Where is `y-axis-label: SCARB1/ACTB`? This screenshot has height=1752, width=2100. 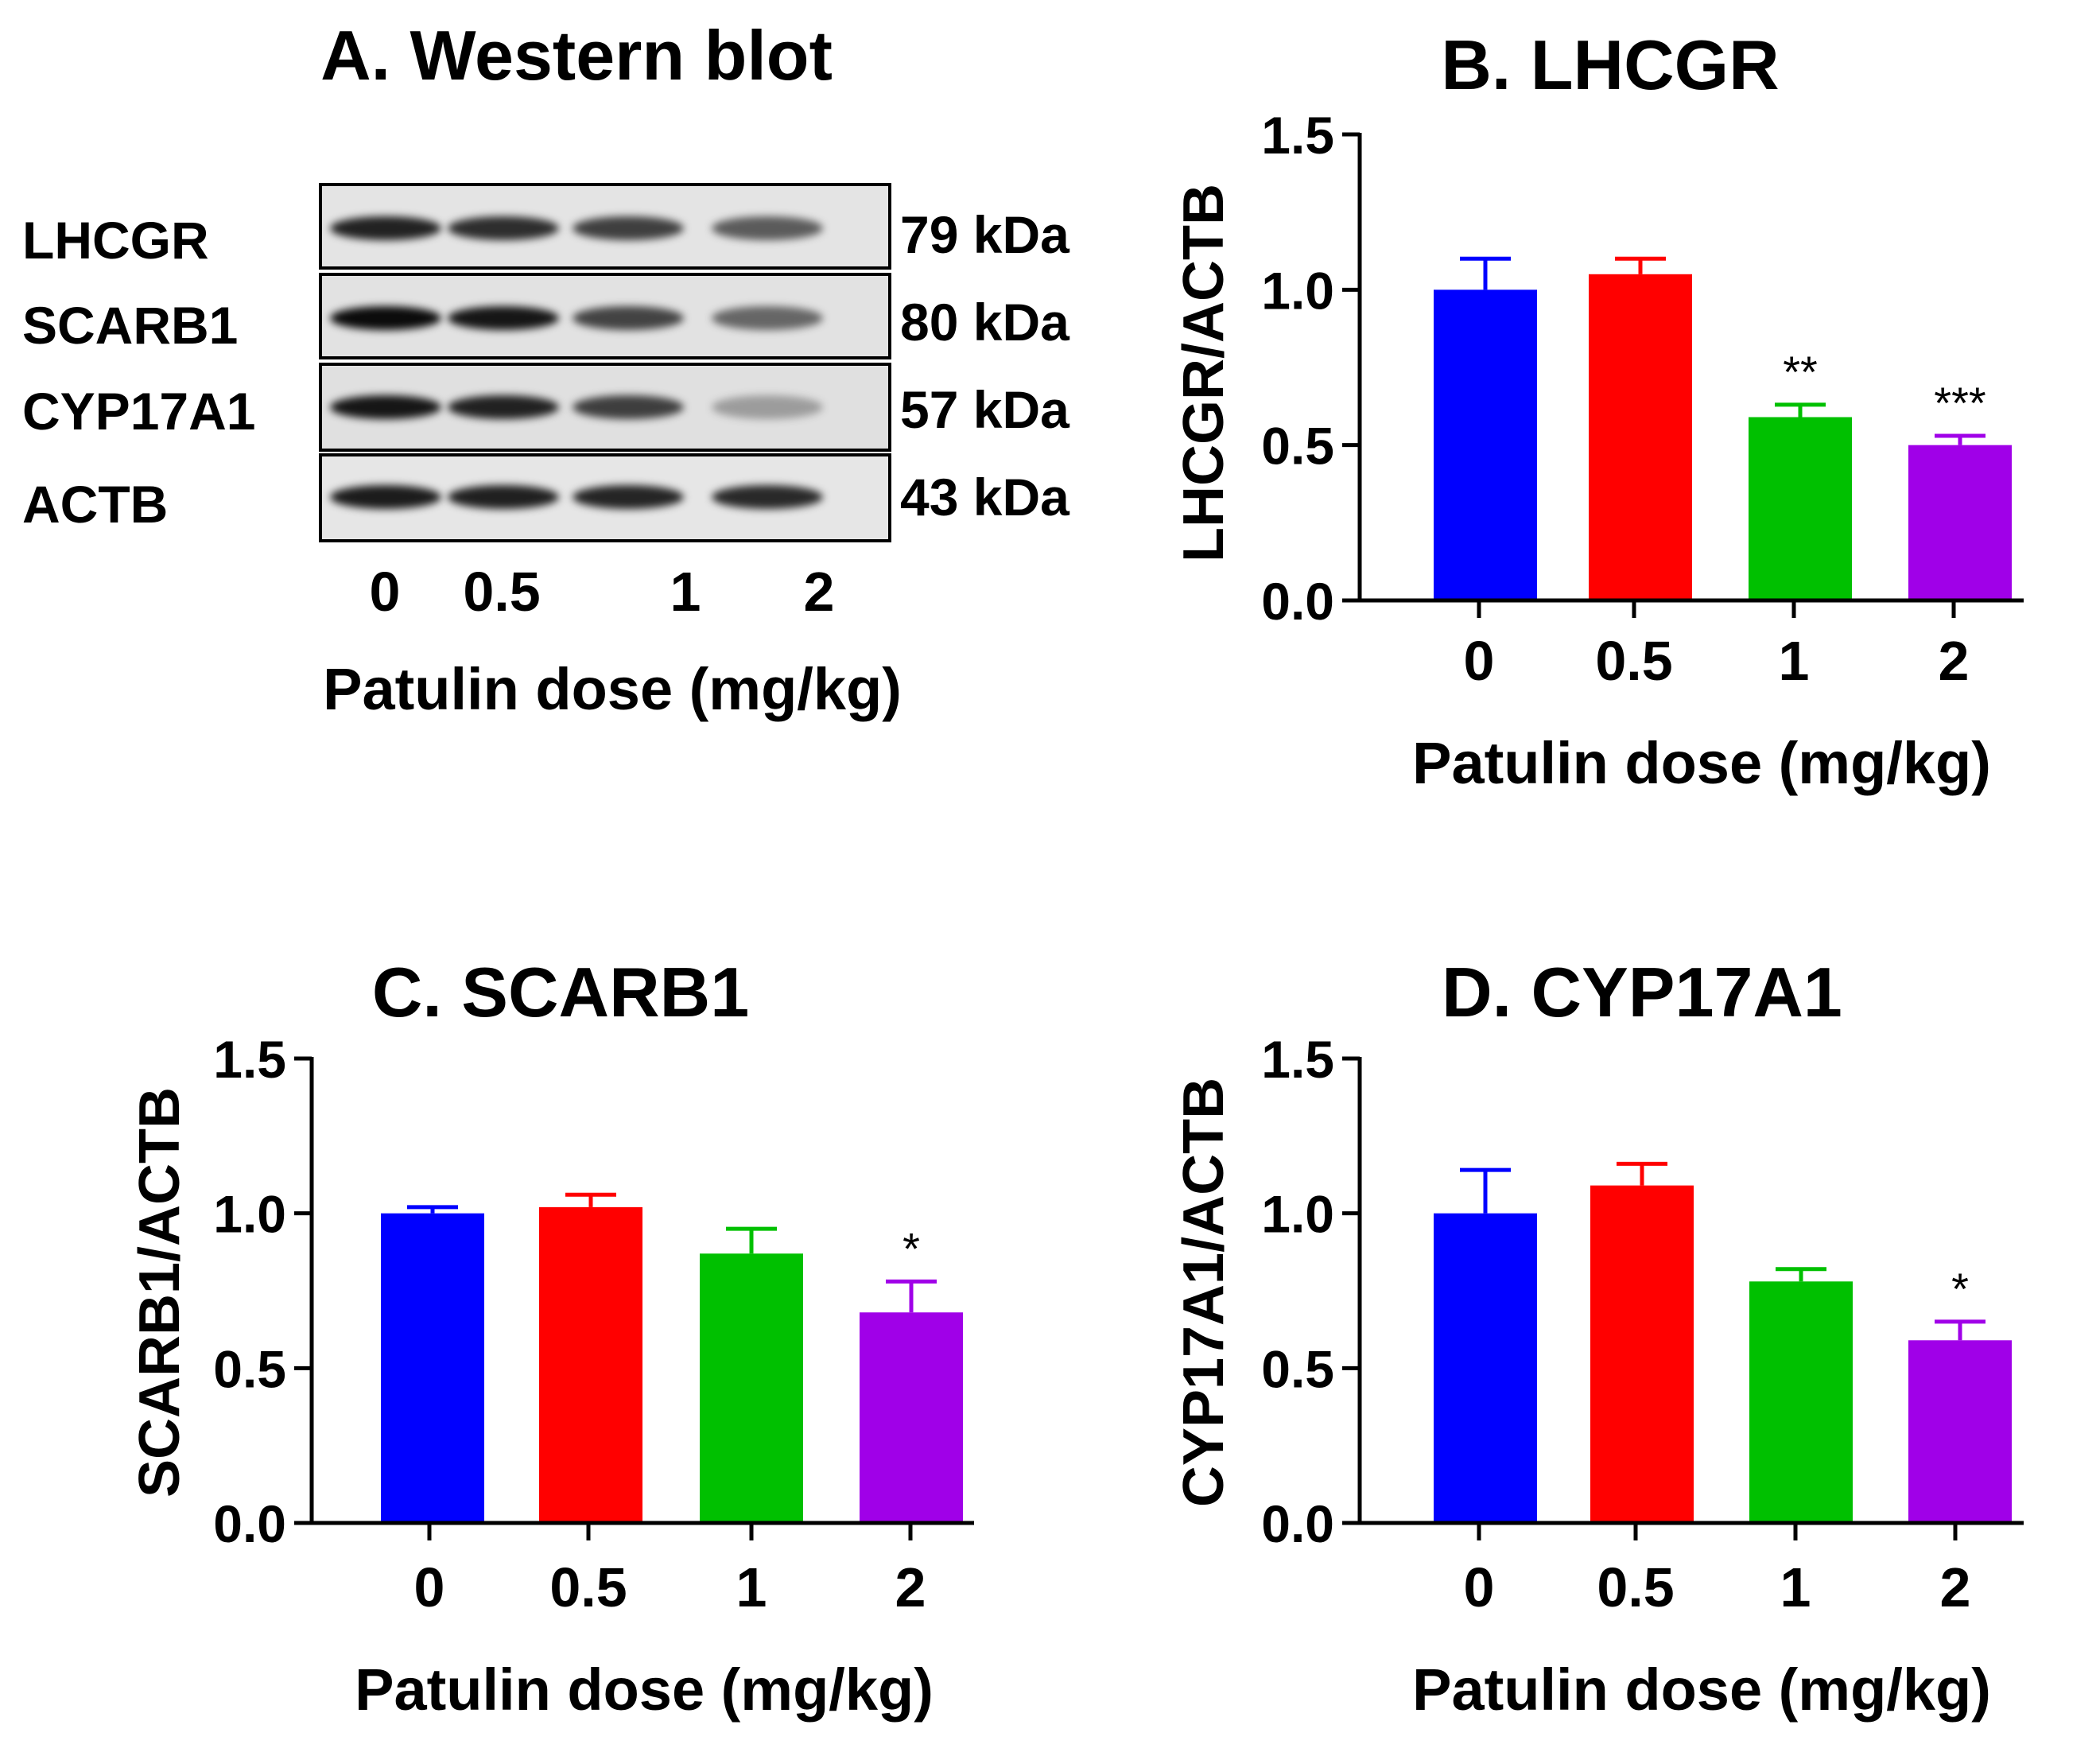 y-axis-label: SCARB1/ACTB is located at coordinates (160, 1292).